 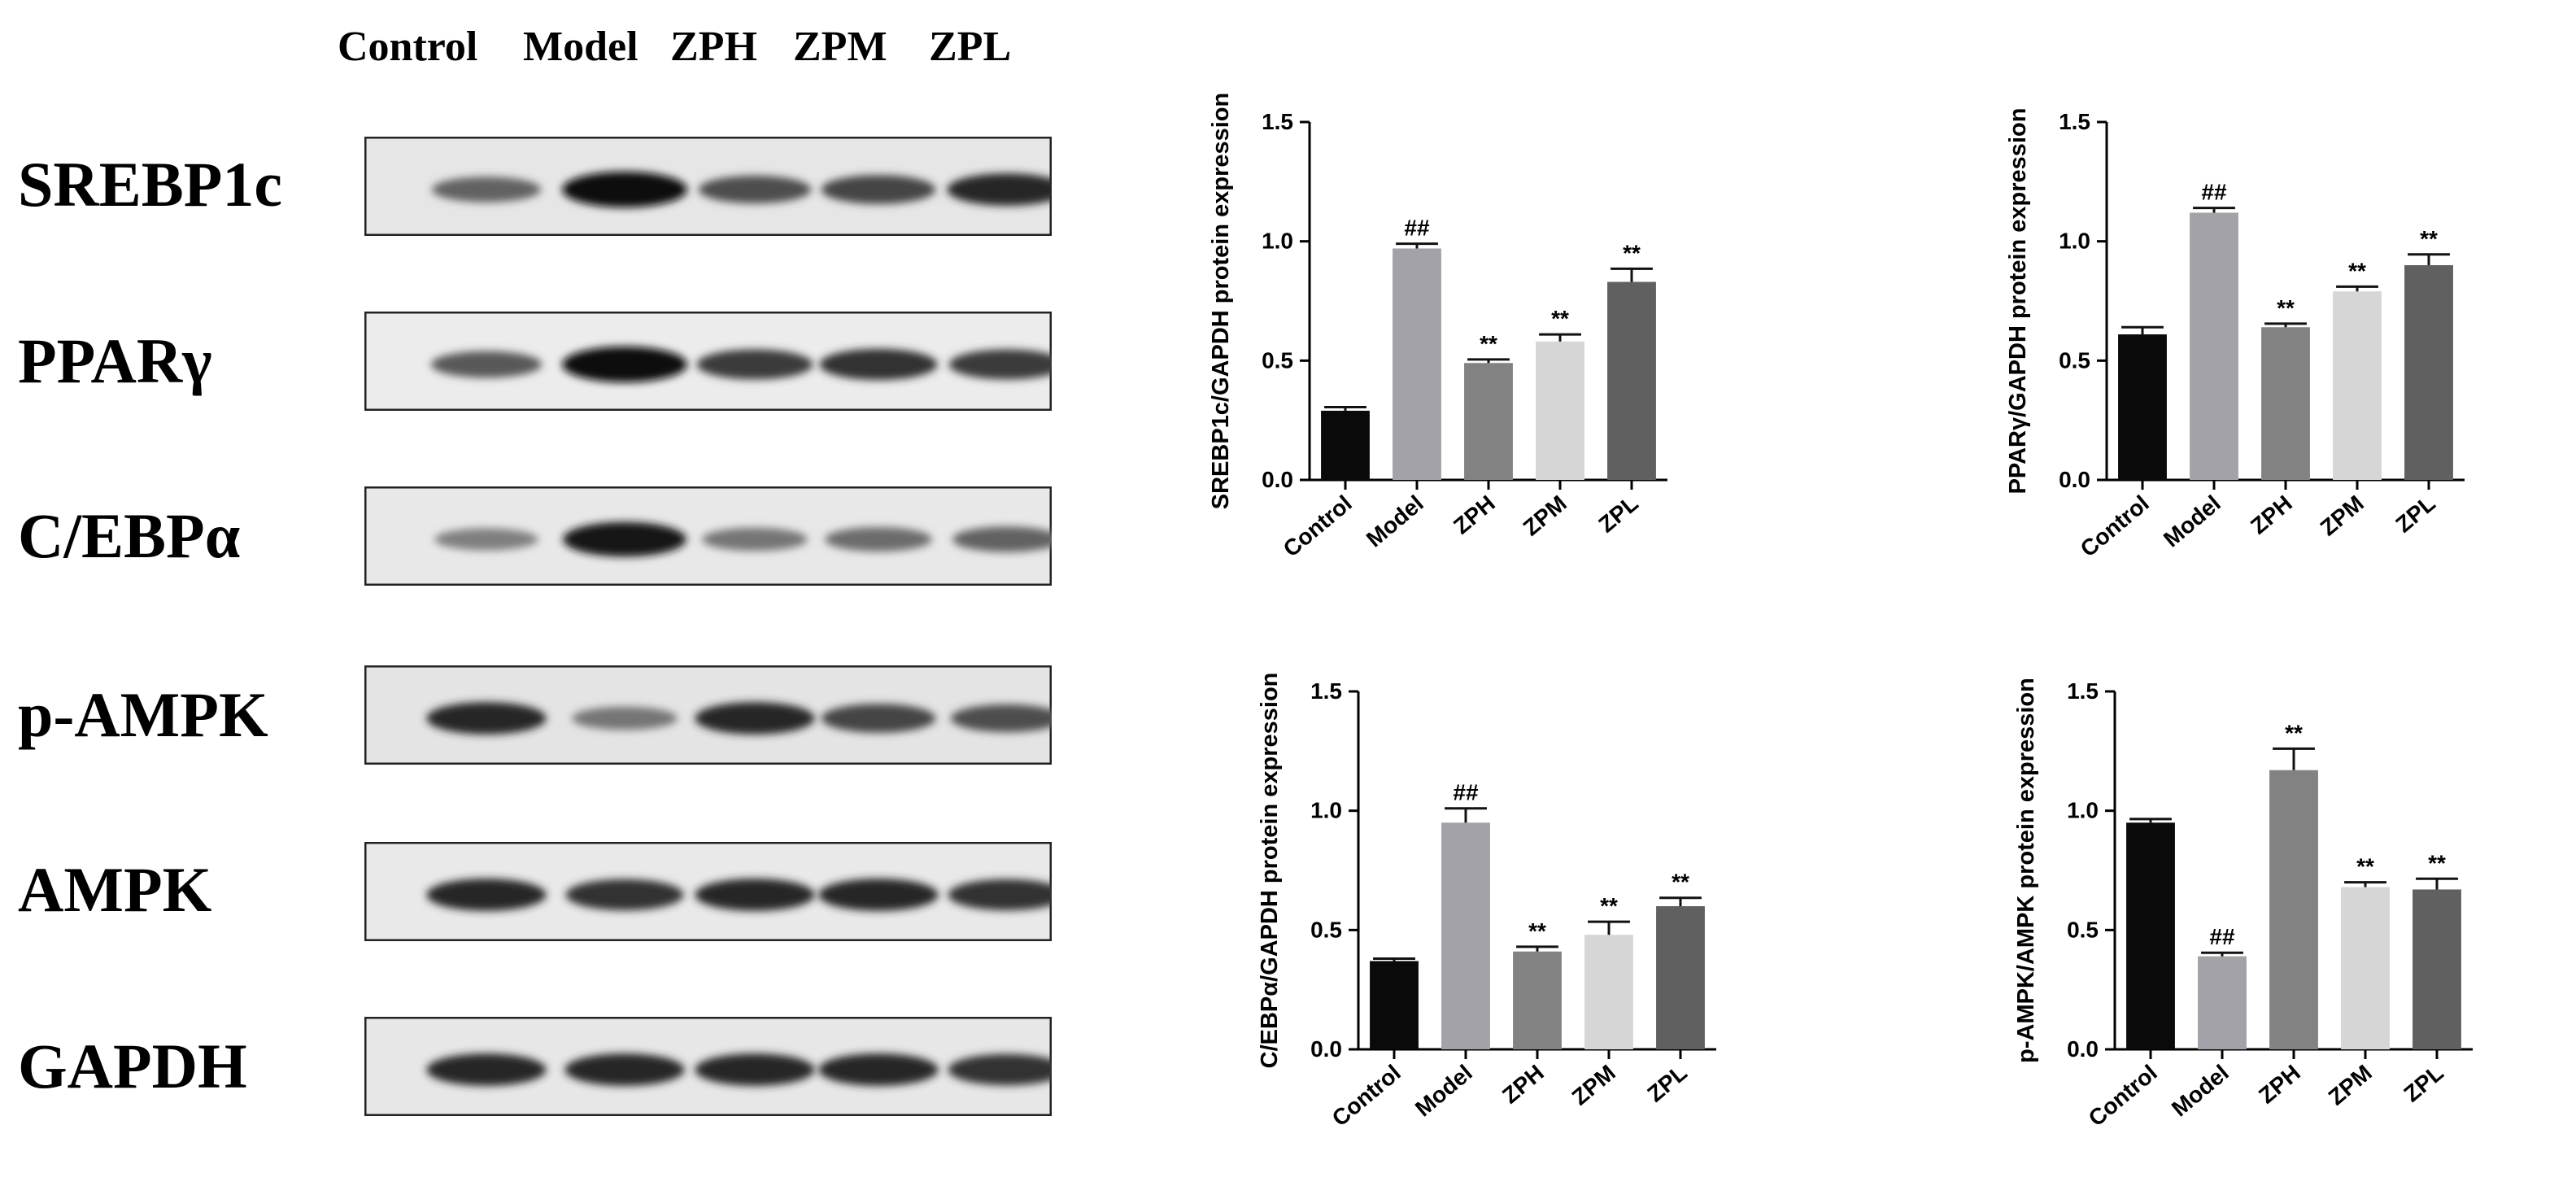 I want to click on blot-label-gapdh: GAPDH, so click(x=132, y=1066).